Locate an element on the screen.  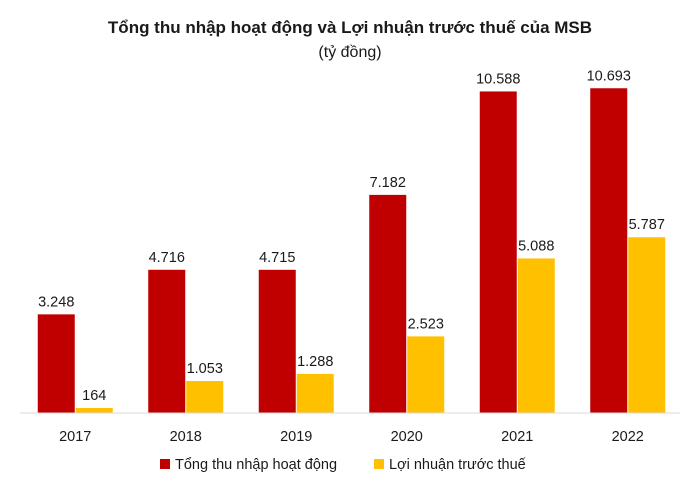
bar-s0-2020 is located at coordinates (388, 303).